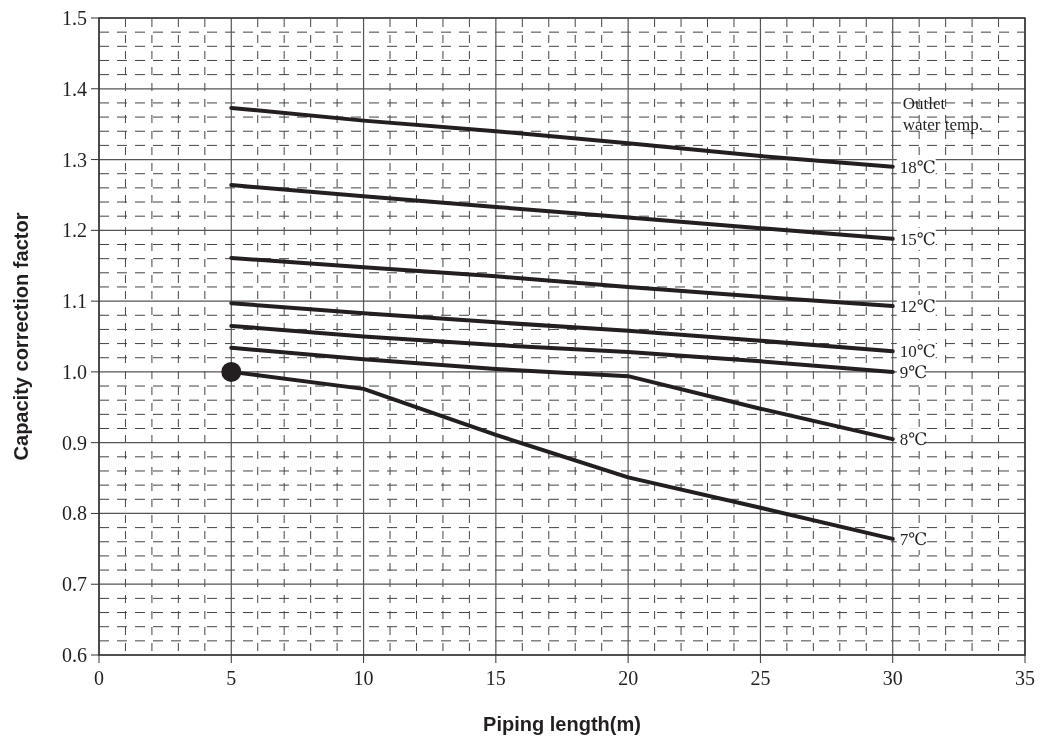 The height and width of the screenshot is (745, 1043). Describe the element at coordinates (760, 678) in the screenshot. I see `x-tick-label: 25` at that location.